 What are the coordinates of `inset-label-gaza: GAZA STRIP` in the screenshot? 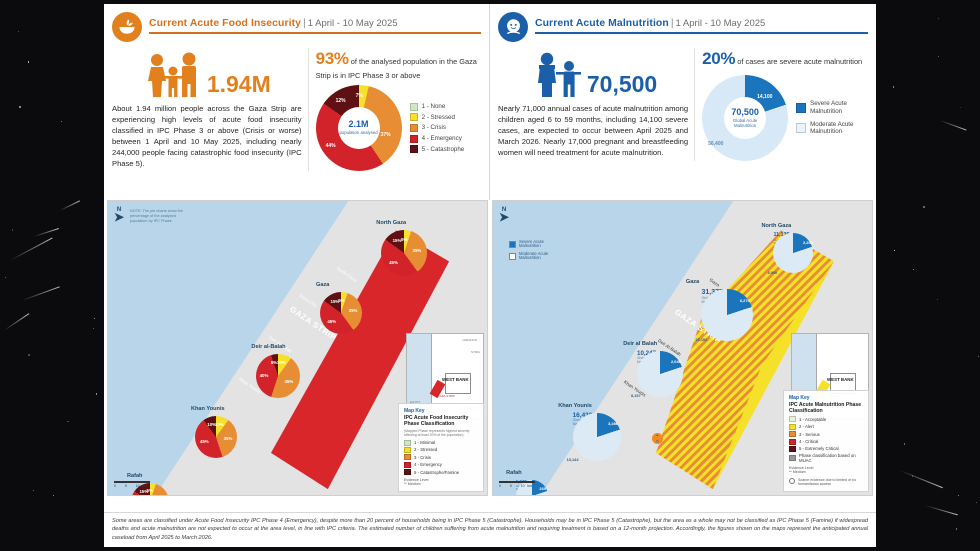 It's located at (446, 396).